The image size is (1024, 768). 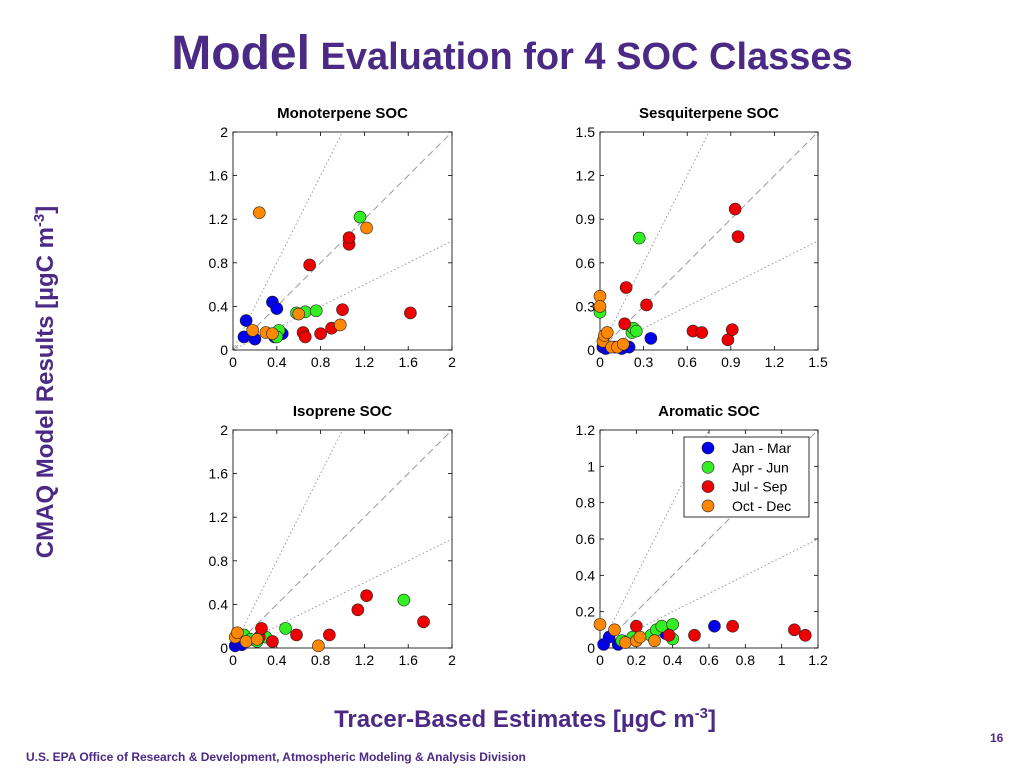 I want to click on chart-isoprene-soc: 0 0.4 0.8 1.2 1.6 2 0 0.4 0.8 1.2 1.6 2 Isoprene SOC, so click(x=333, y=535).